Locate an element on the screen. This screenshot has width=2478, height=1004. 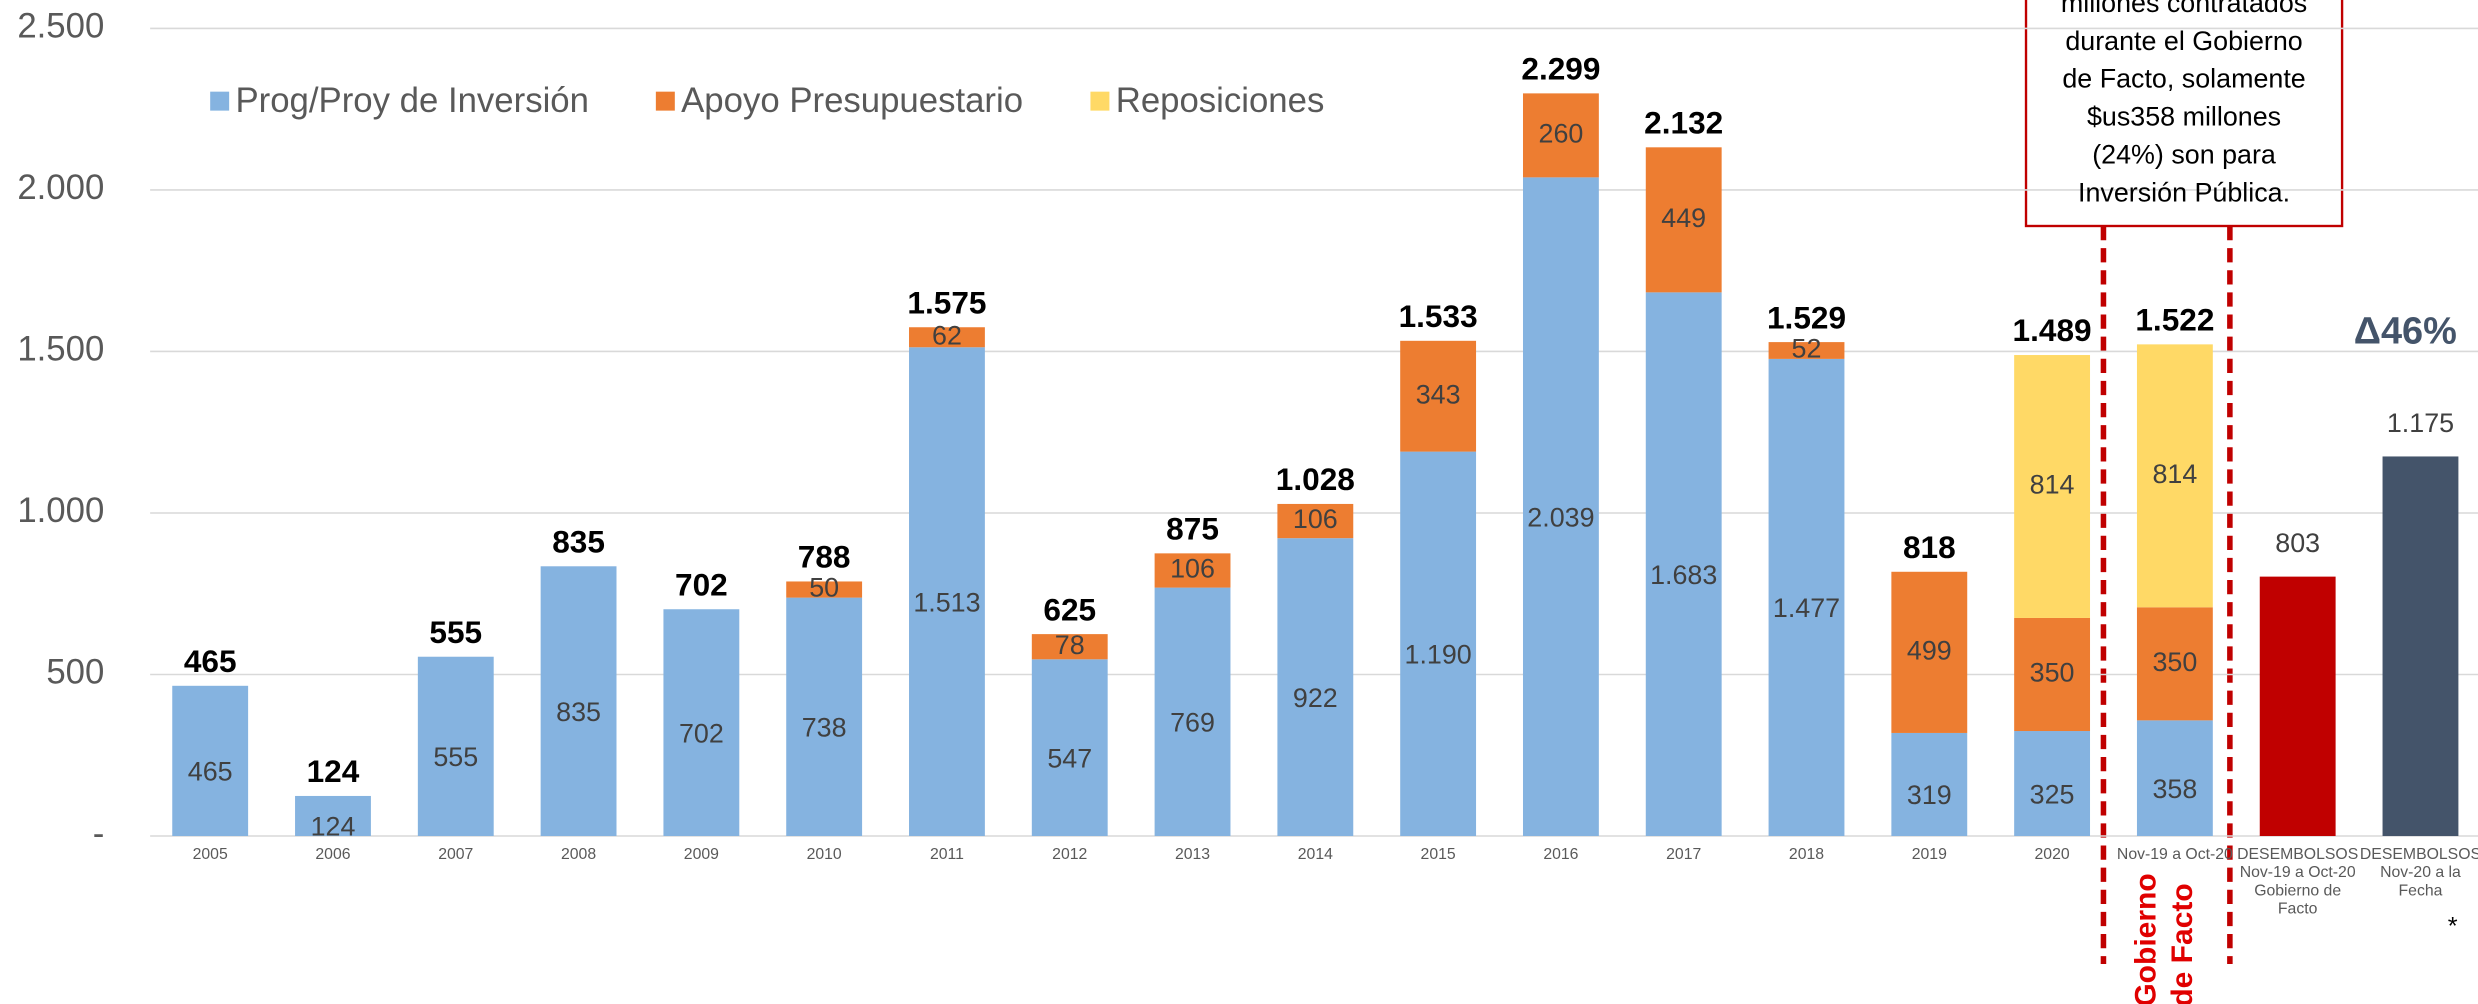
value-label: 814 is located at coordinates (2052, 485).